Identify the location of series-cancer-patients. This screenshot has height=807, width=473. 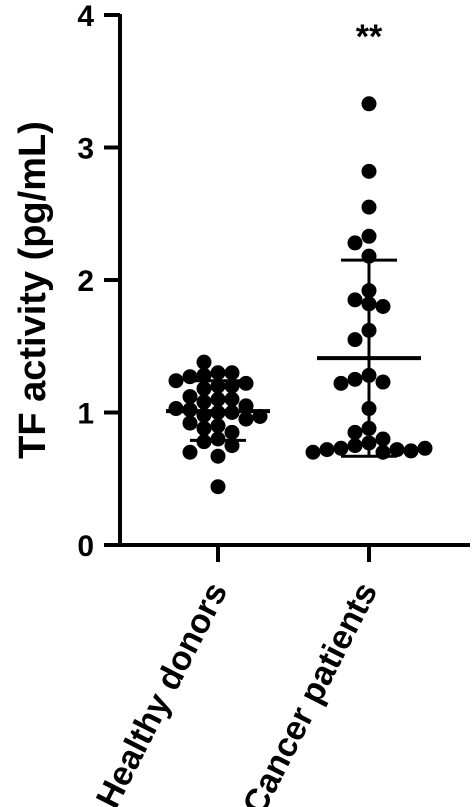
(369, 278).